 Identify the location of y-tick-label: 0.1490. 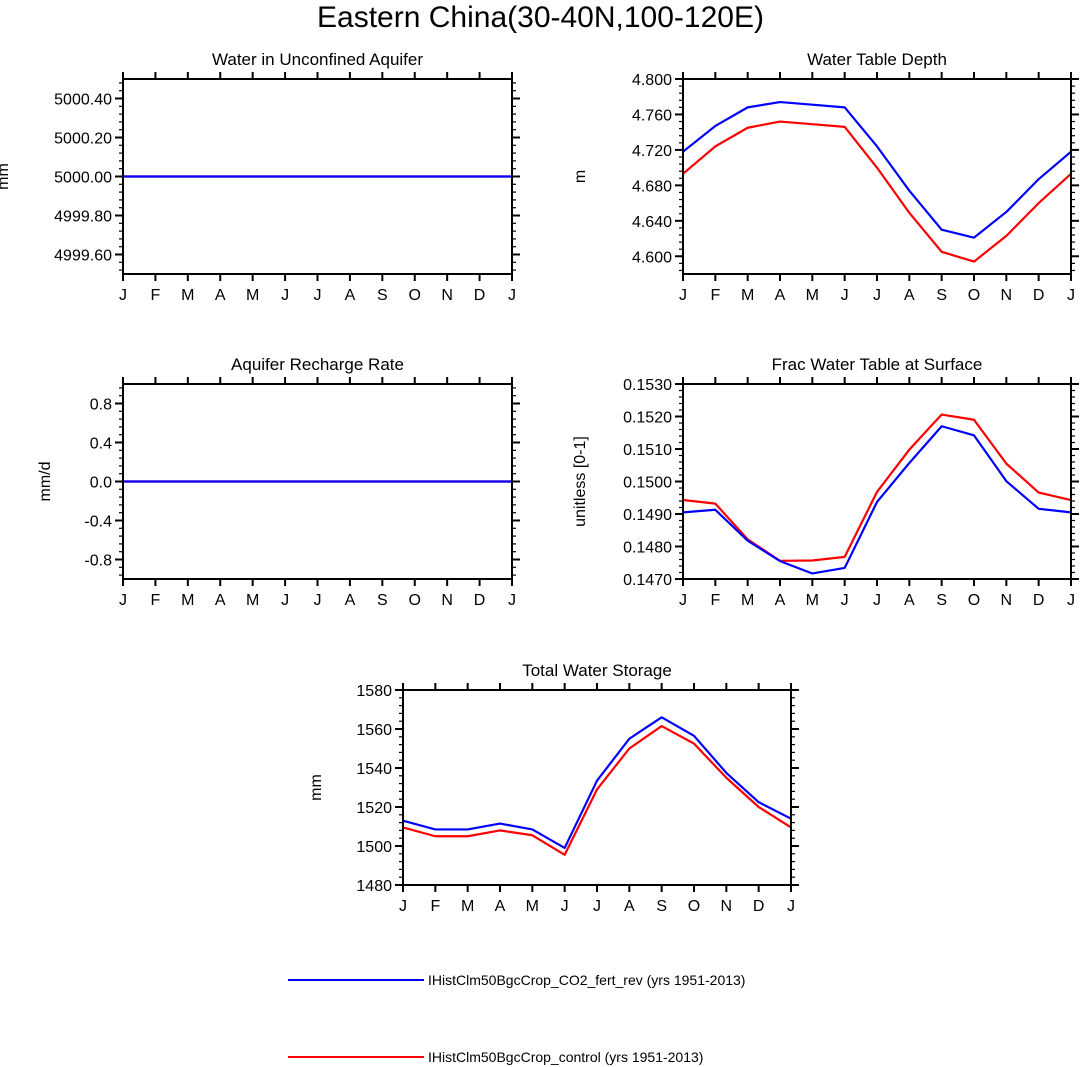
(647, 515).